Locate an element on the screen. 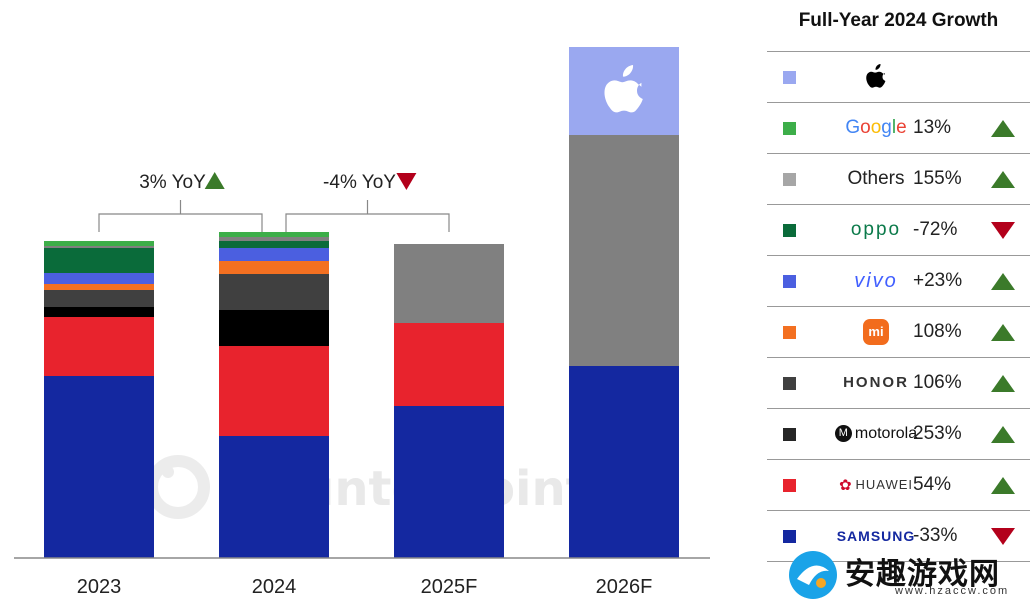  legend-growth: +23% is located at coordinates (938, 280).